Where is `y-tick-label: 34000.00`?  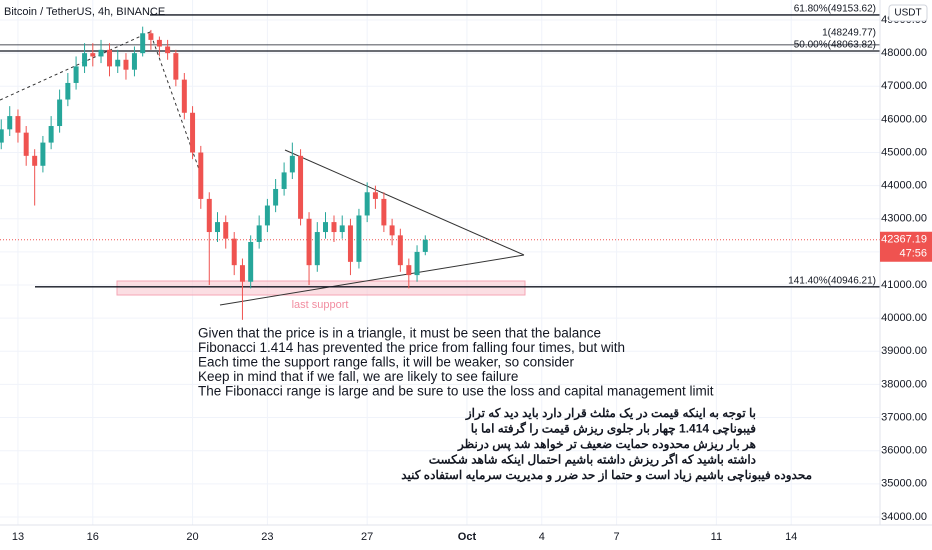
y-tick-label: 34000.00 is located at coordinates (904, 517).